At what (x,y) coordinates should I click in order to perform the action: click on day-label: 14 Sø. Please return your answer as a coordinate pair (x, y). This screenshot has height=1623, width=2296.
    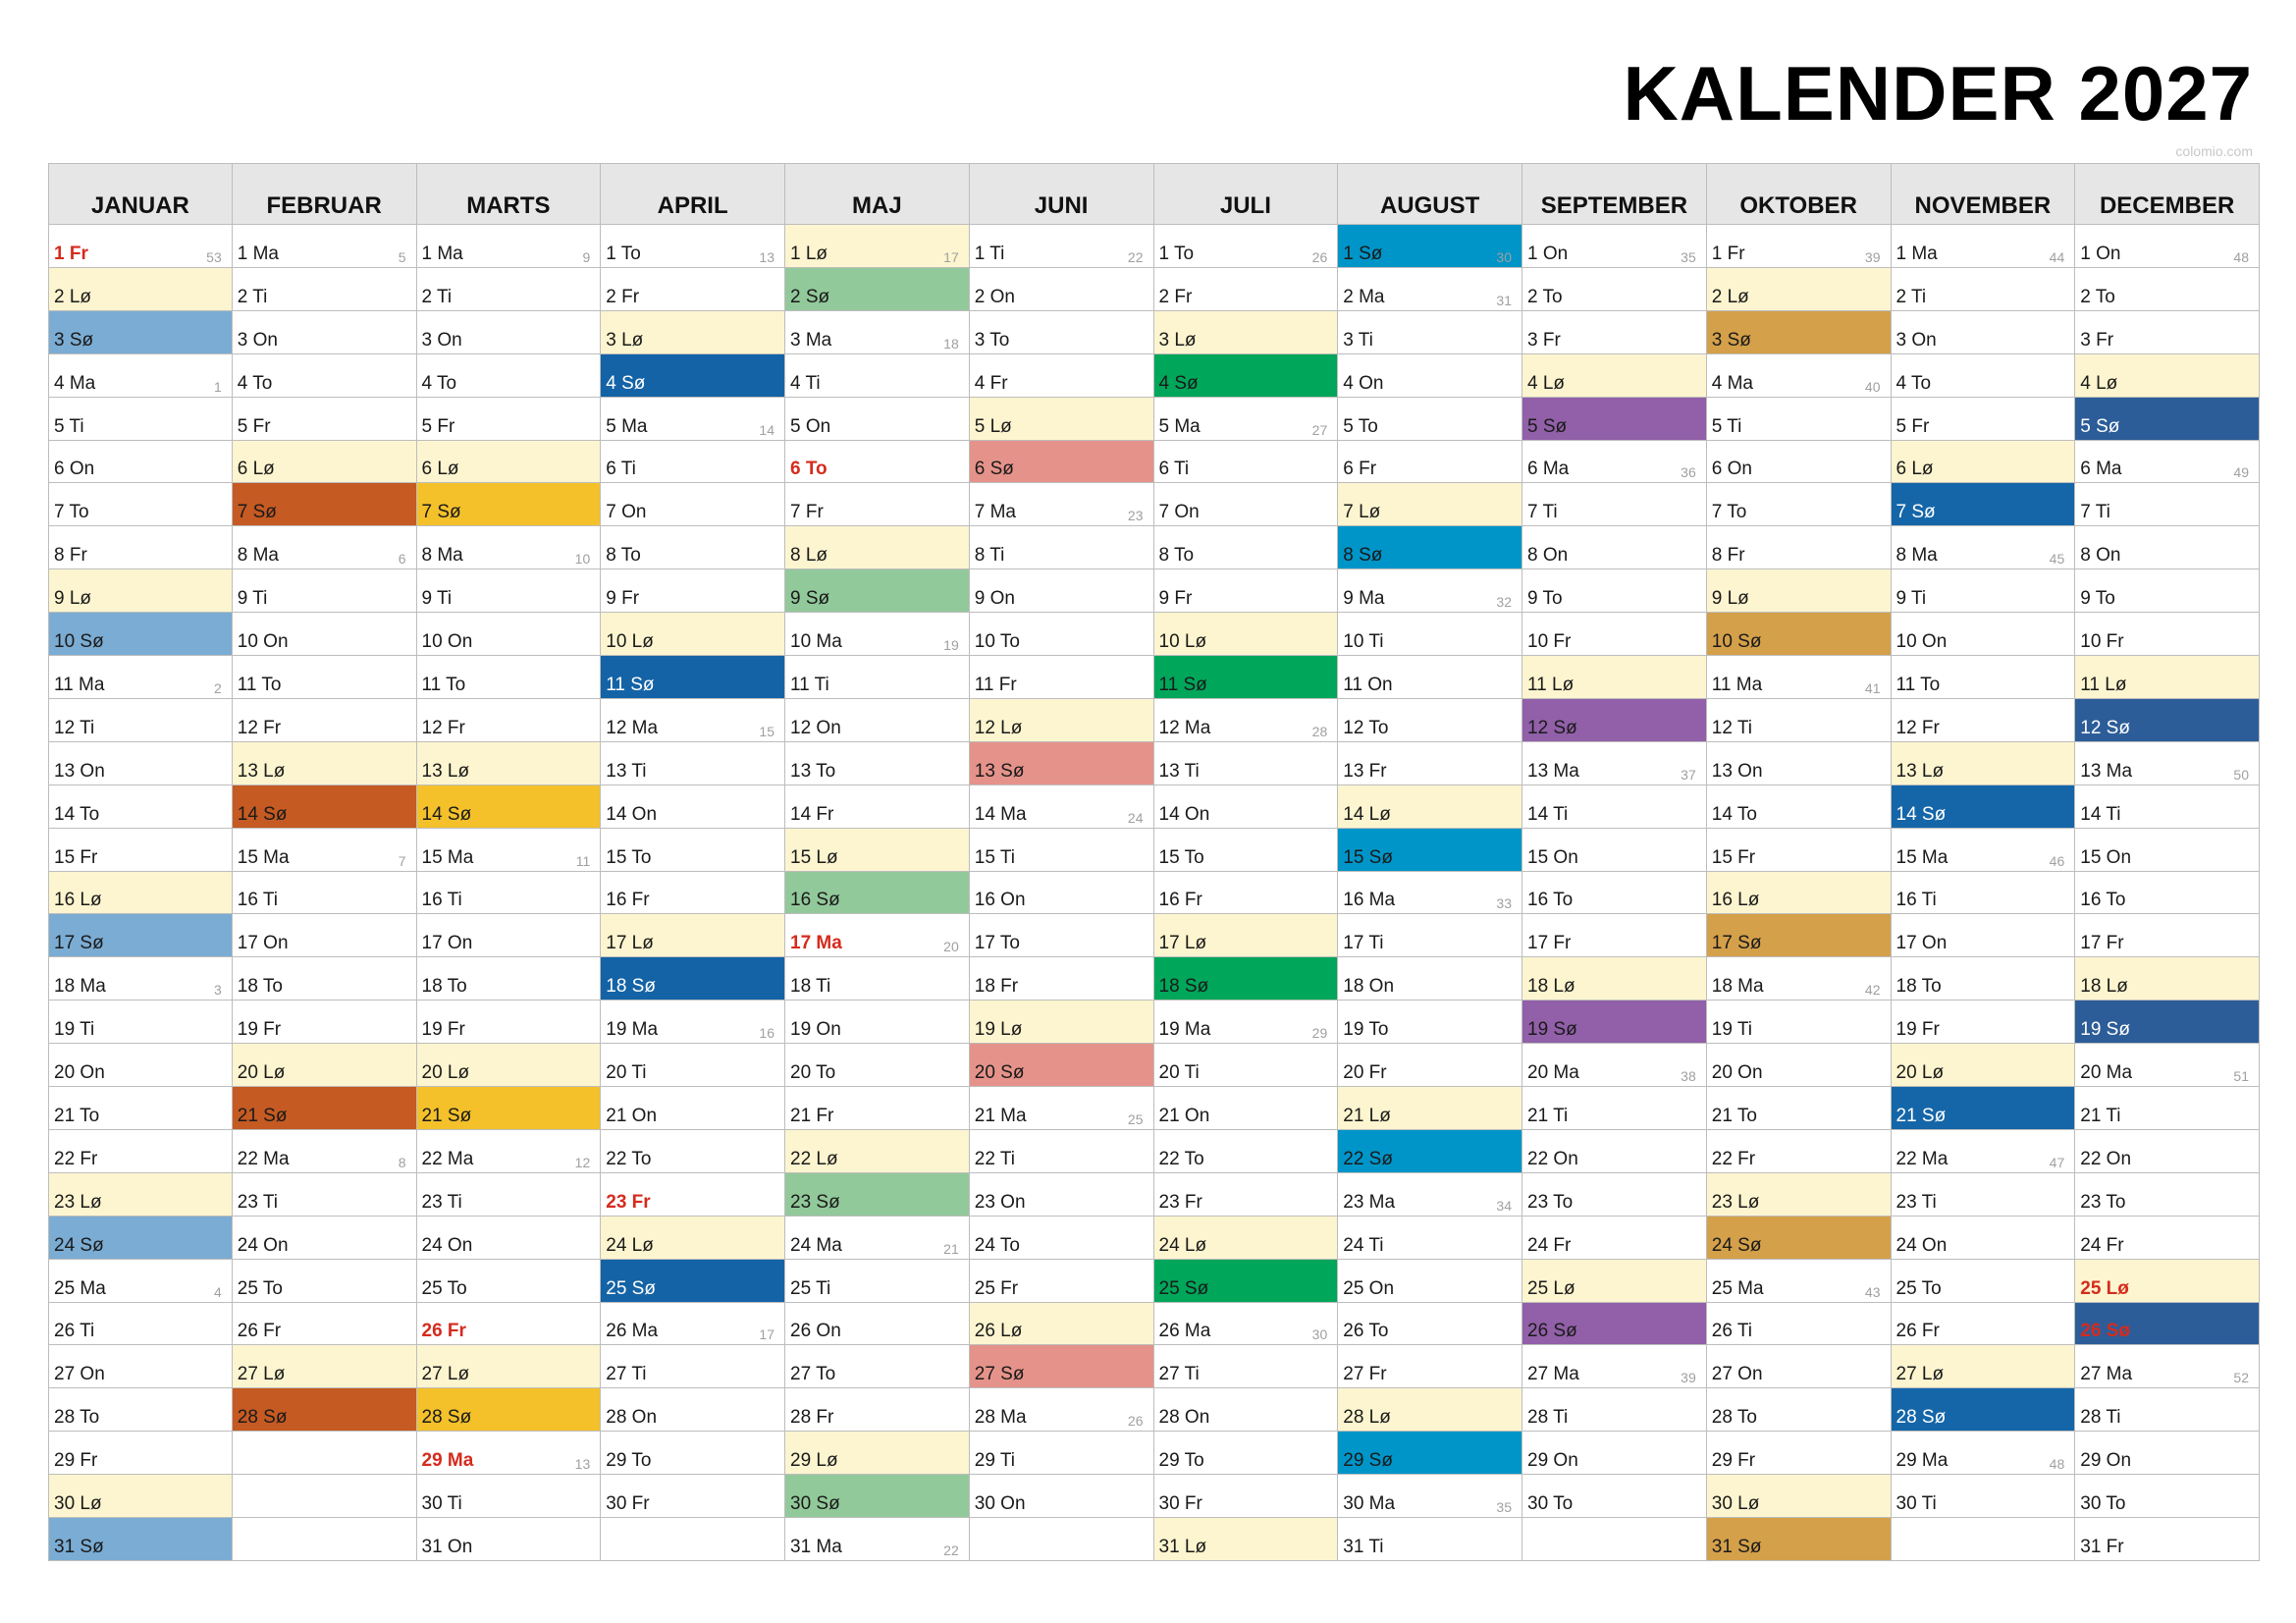
    Looking at the image, I should click on (262, 814).